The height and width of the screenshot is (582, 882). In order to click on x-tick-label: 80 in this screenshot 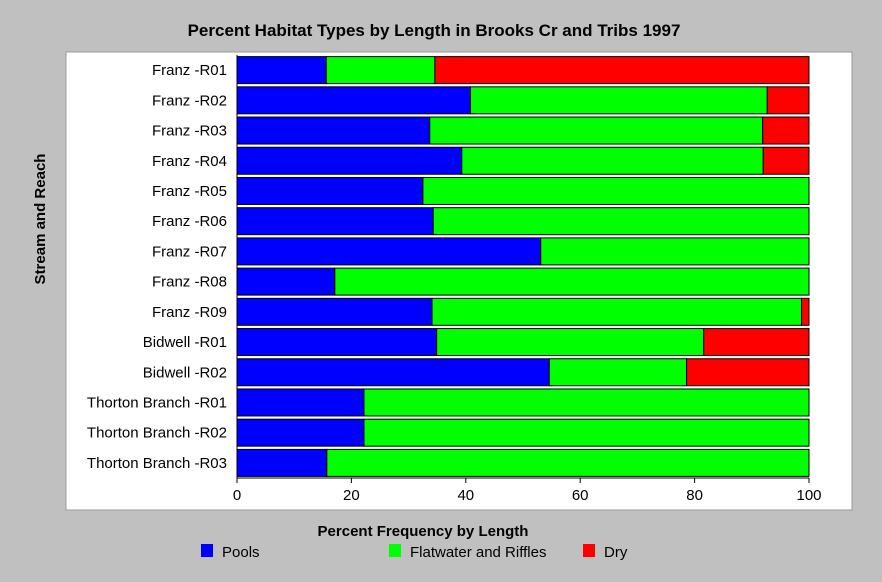, I will do `click(694, 495)`.